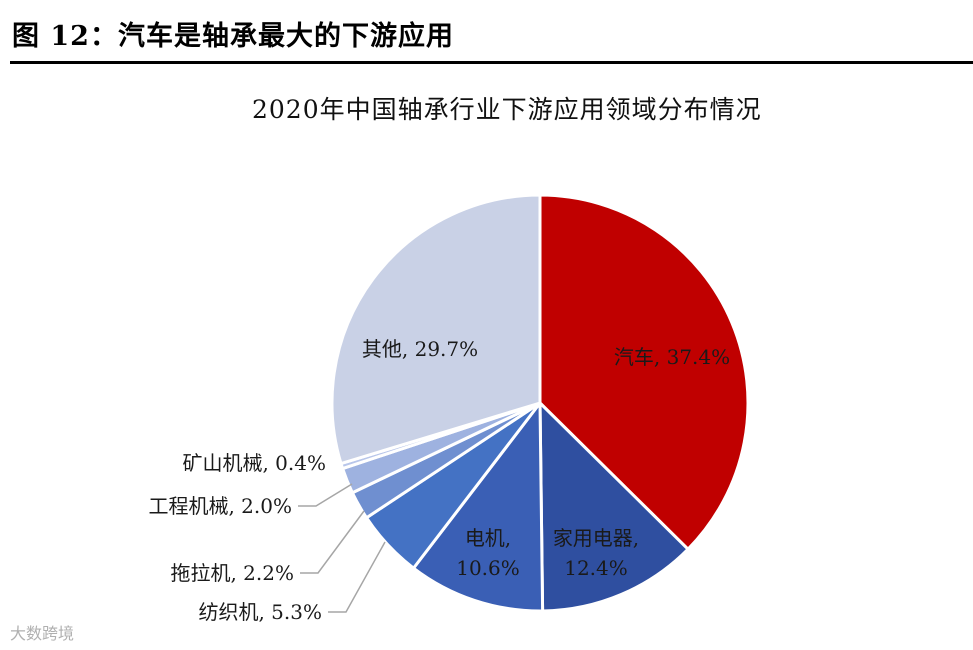 The height and width of the screenshot is (650, 973). I want to click on slice-label-3: 纺织机, 5.3%, so click(260, 612).